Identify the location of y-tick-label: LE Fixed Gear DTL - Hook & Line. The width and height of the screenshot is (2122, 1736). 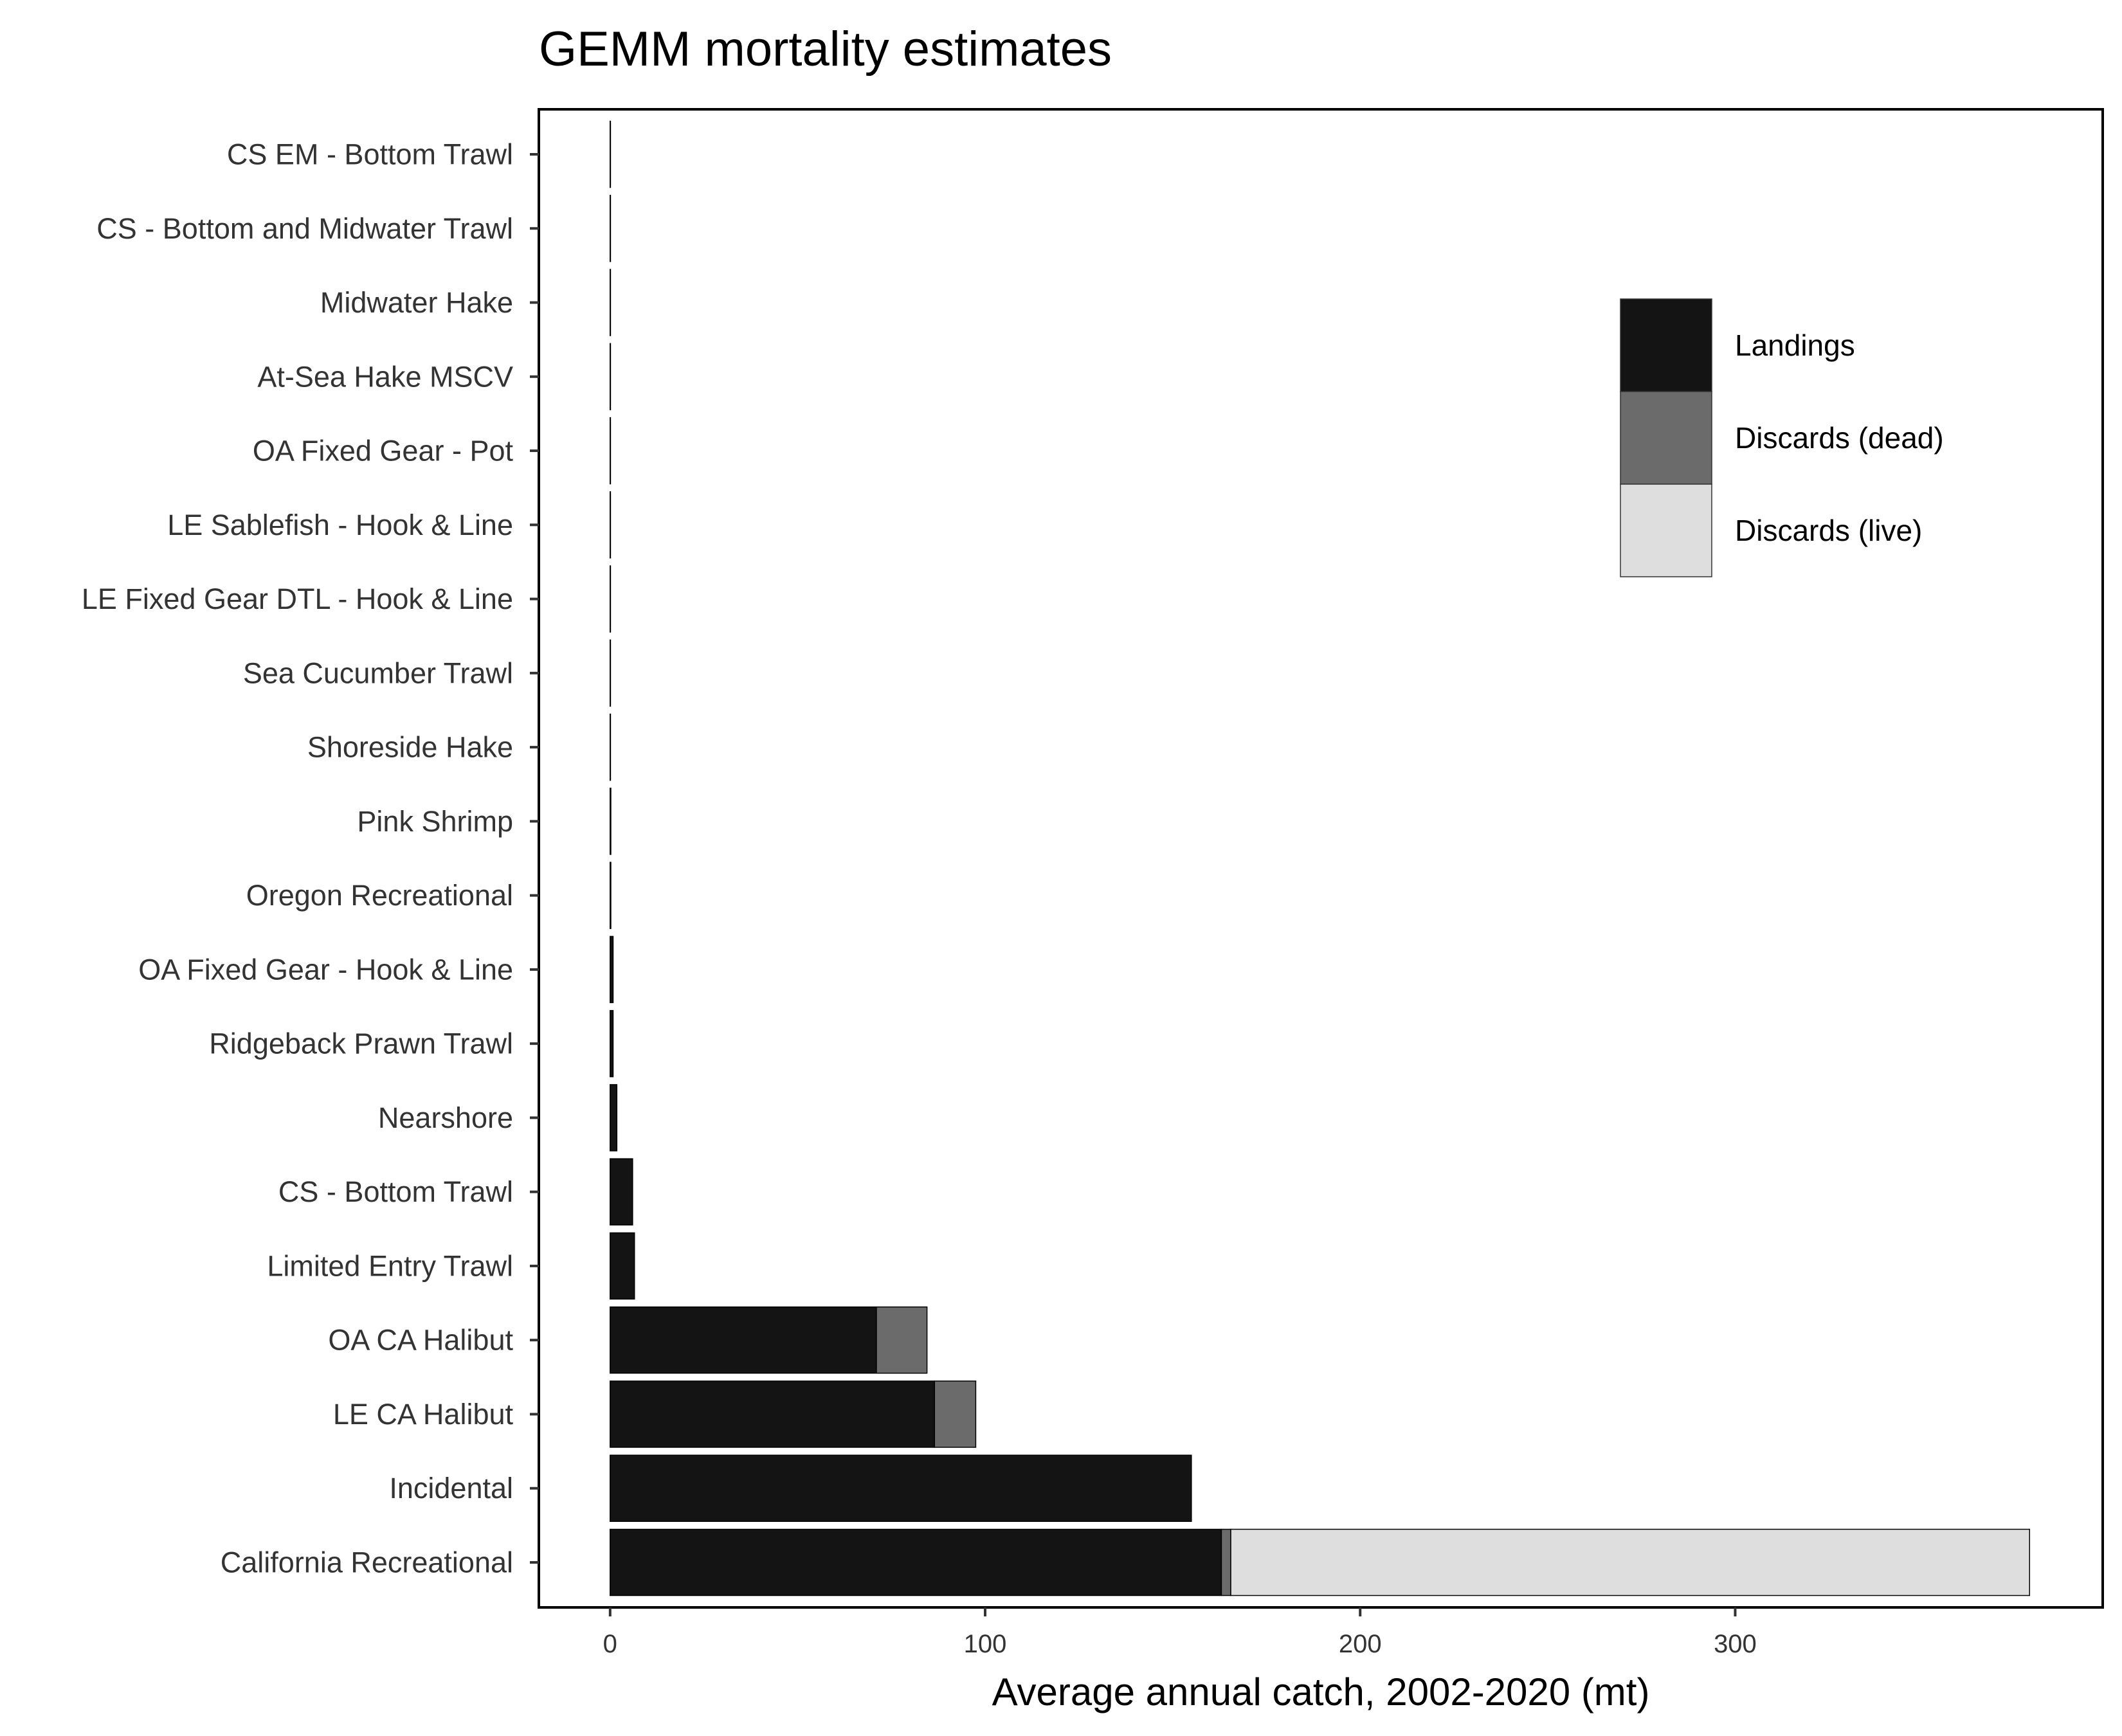
(297, 599).